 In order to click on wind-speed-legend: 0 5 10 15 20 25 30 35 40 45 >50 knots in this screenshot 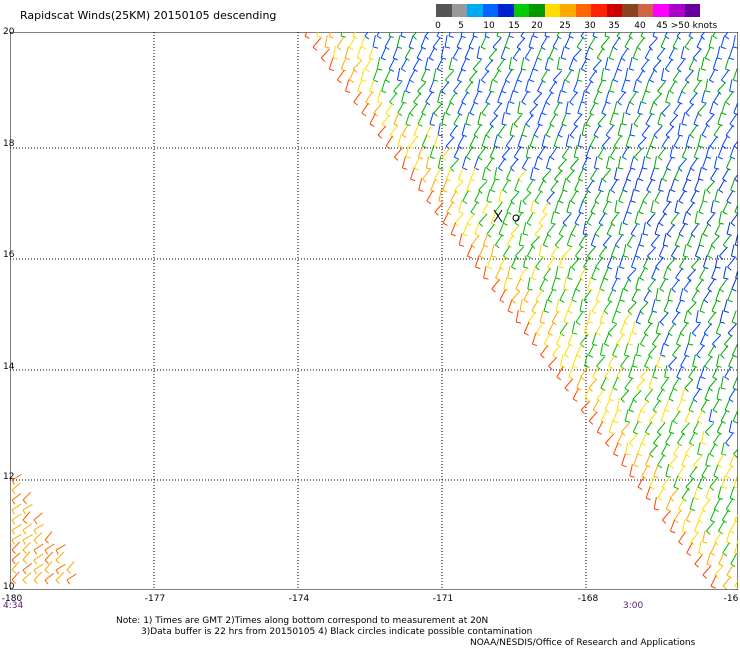, I will do `click(576, 20)`.